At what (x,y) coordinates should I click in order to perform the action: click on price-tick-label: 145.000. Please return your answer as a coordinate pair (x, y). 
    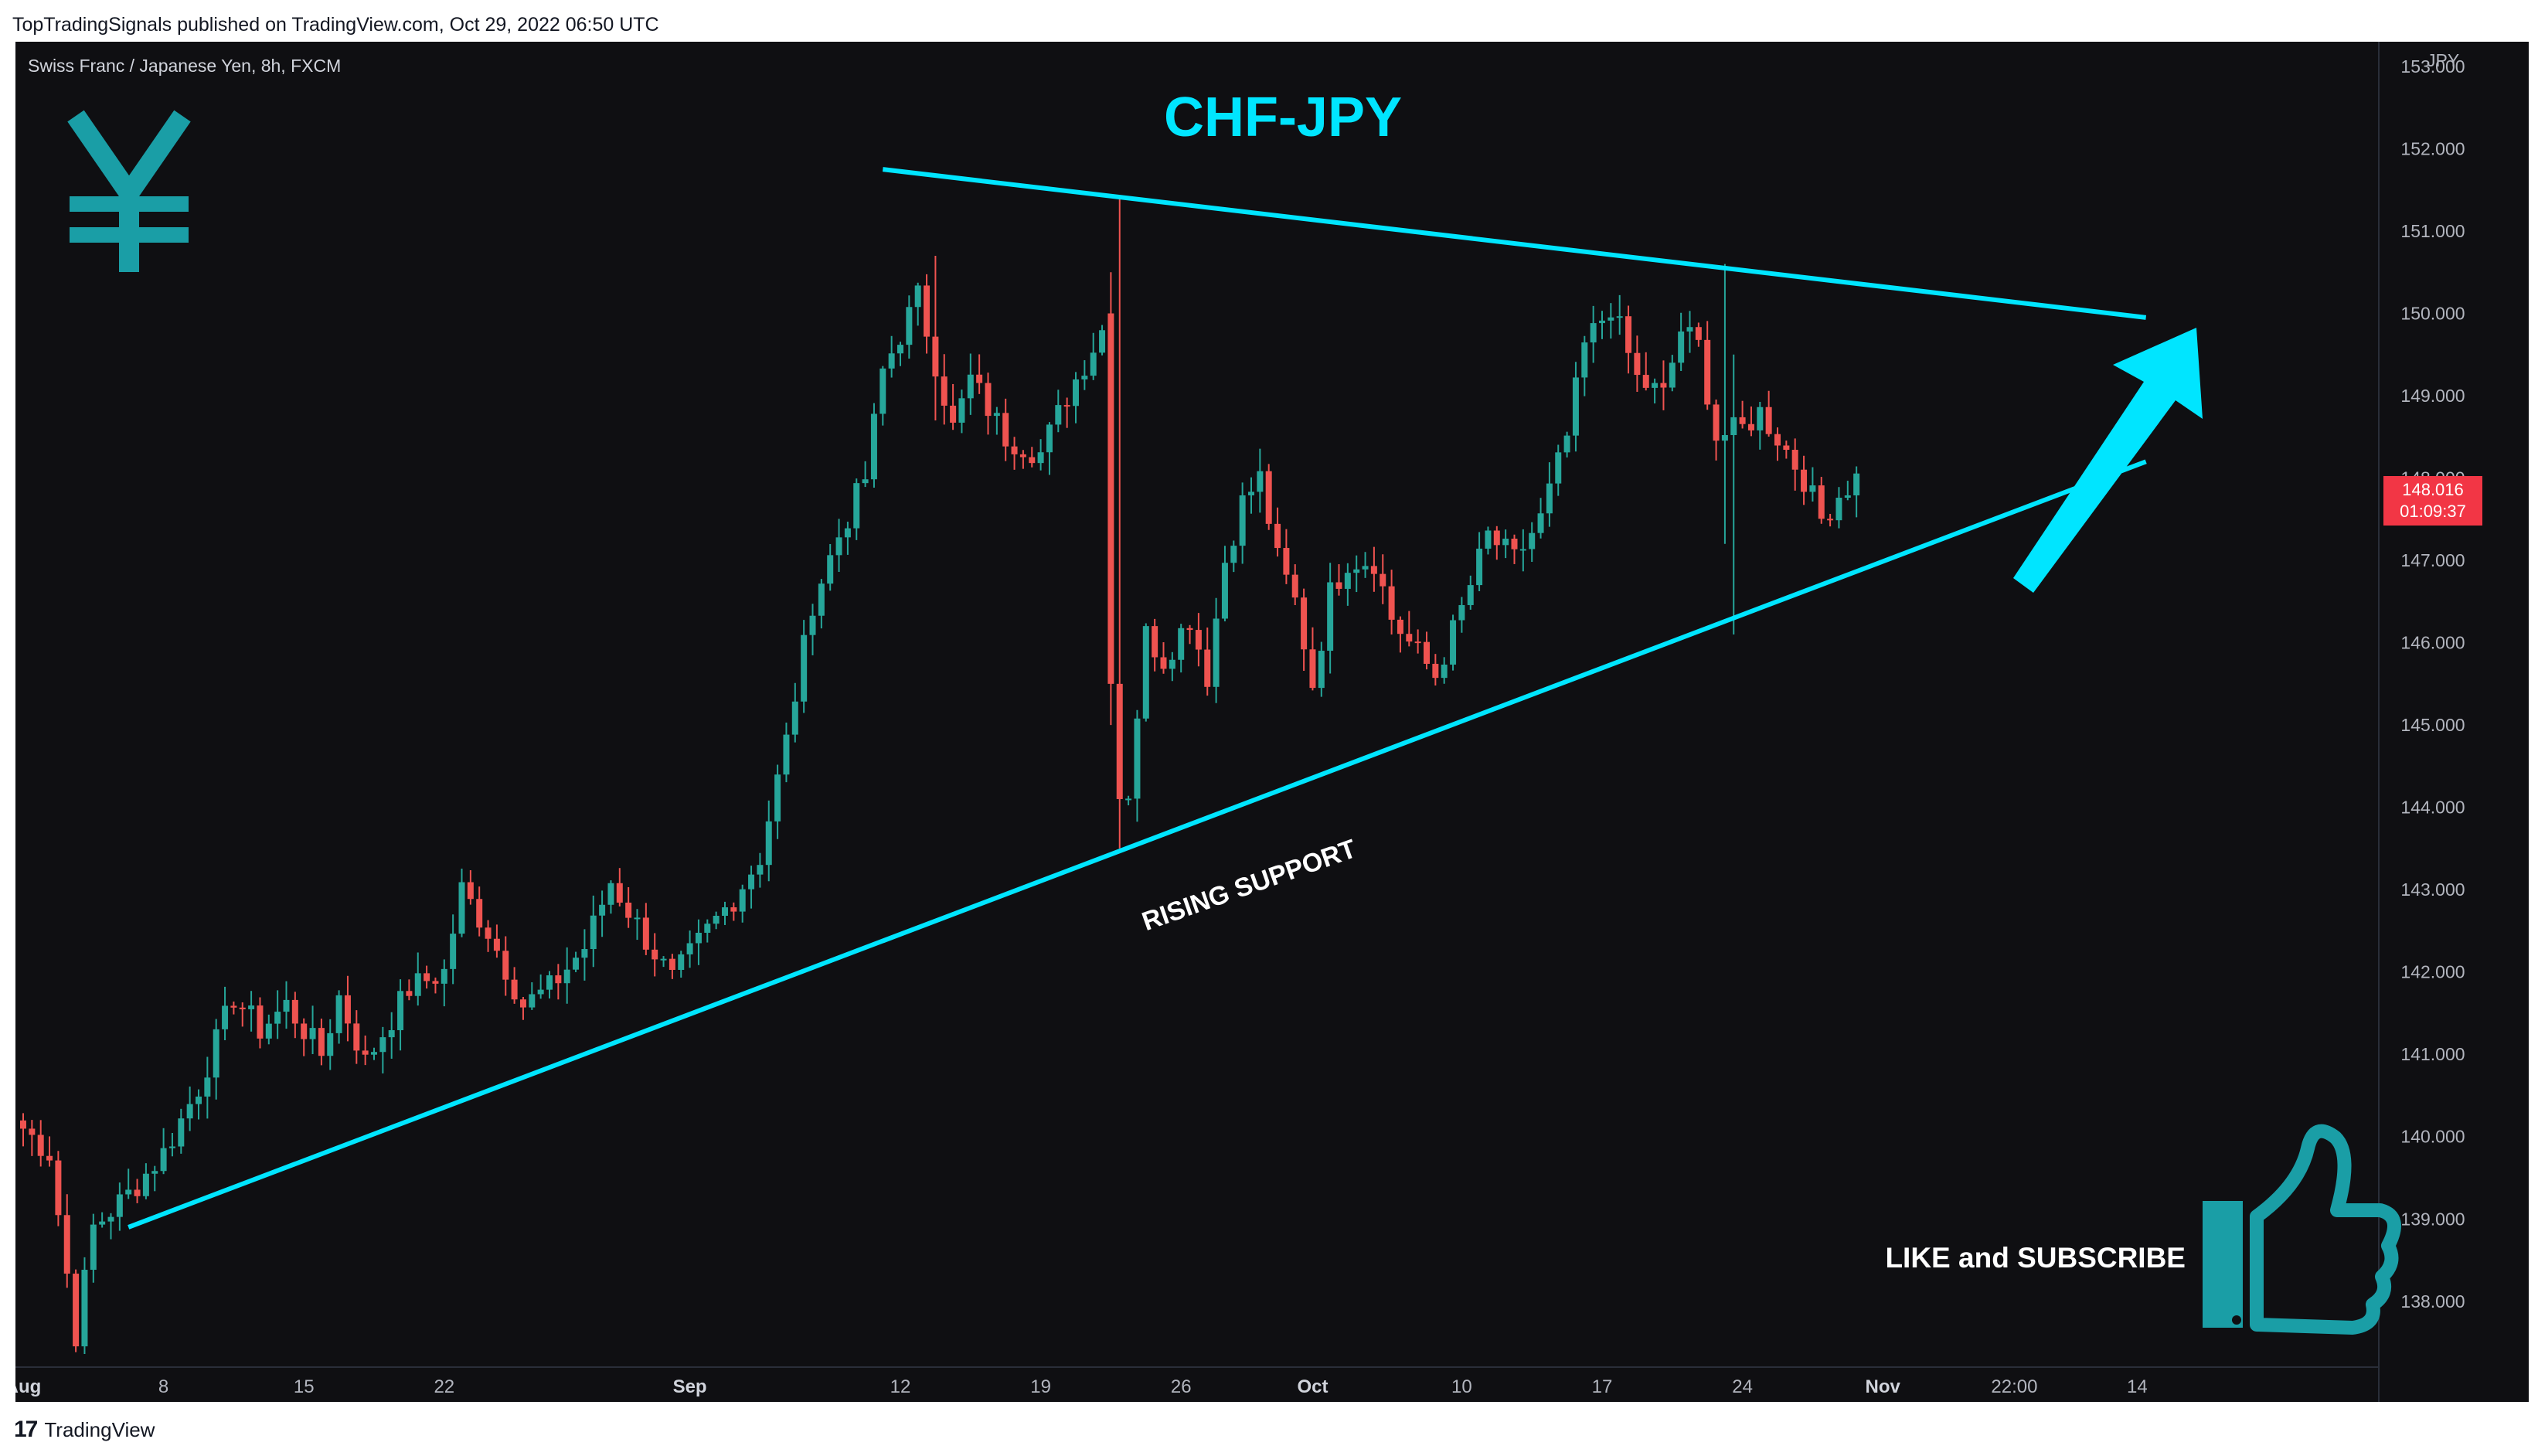
    Looking at the image, I should click on (2433, 725).